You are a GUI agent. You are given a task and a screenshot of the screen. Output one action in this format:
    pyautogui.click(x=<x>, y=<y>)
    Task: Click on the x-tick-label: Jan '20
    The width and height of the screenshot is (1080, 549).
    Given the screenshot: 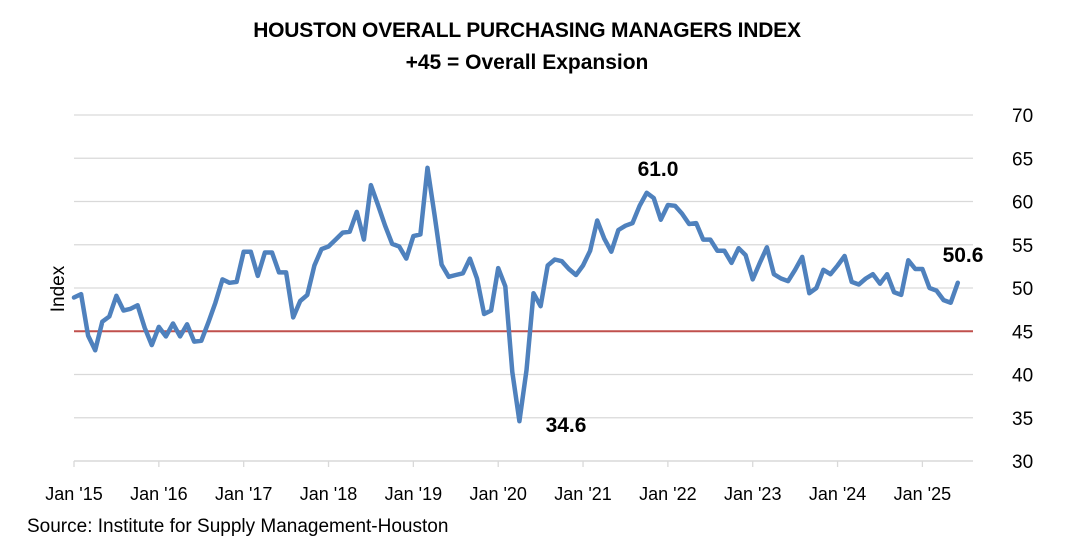 What is the action you would take?
    pyautogui.click(x=497, y=494)
    